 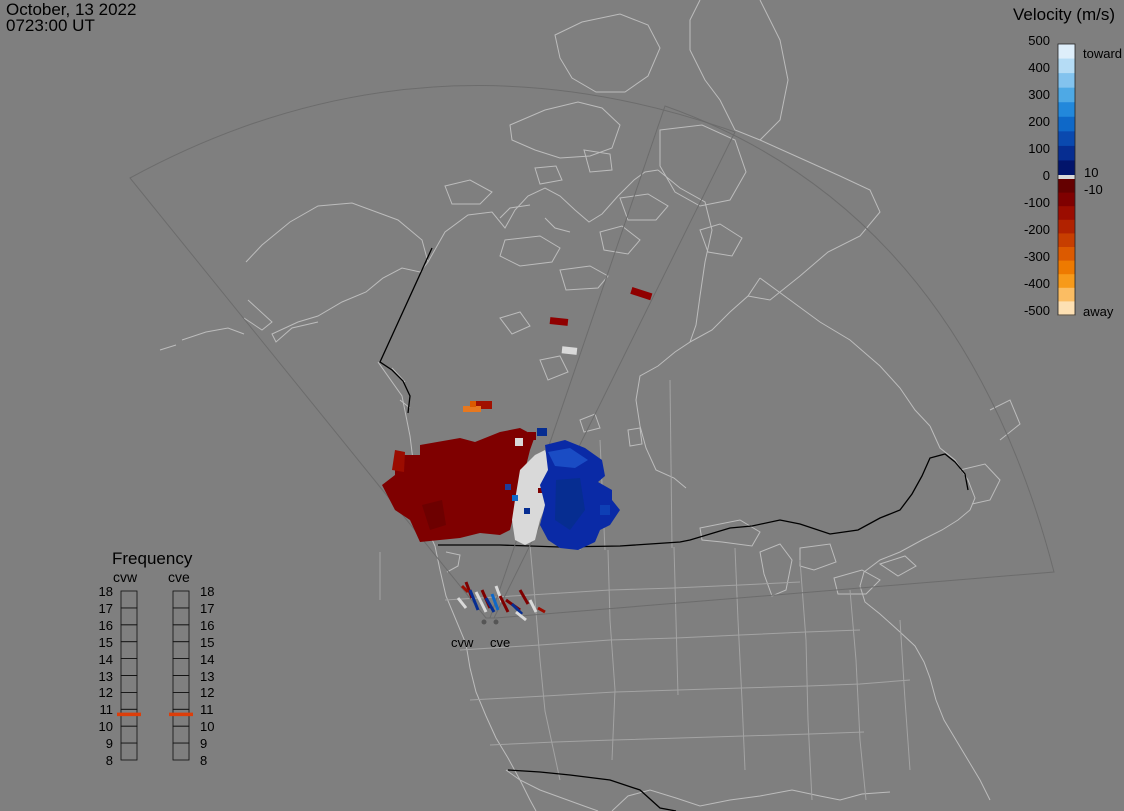 I want to click on date-label: October, 13 2022, so click(x=71, y=9).